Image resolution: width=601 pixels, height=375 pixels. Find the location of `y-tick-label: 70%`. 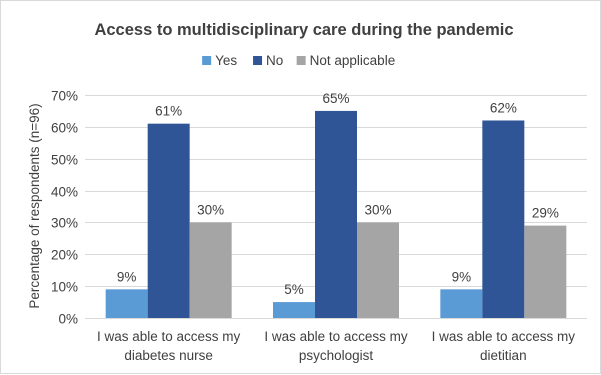

y-tick-label: 70% is located at coordinates (64, 96).